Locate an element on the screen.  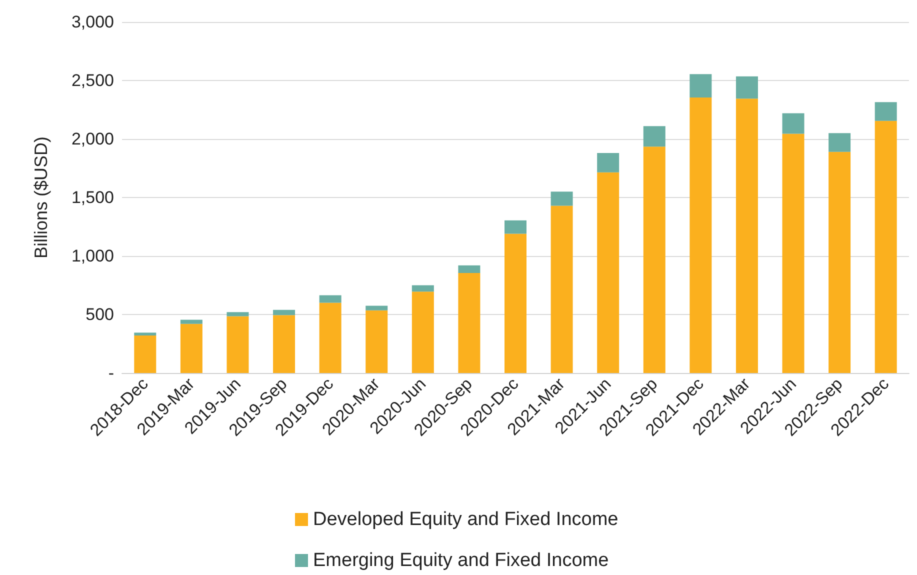
y-tick-label: 1,000 is located at coordinates (92, 256).